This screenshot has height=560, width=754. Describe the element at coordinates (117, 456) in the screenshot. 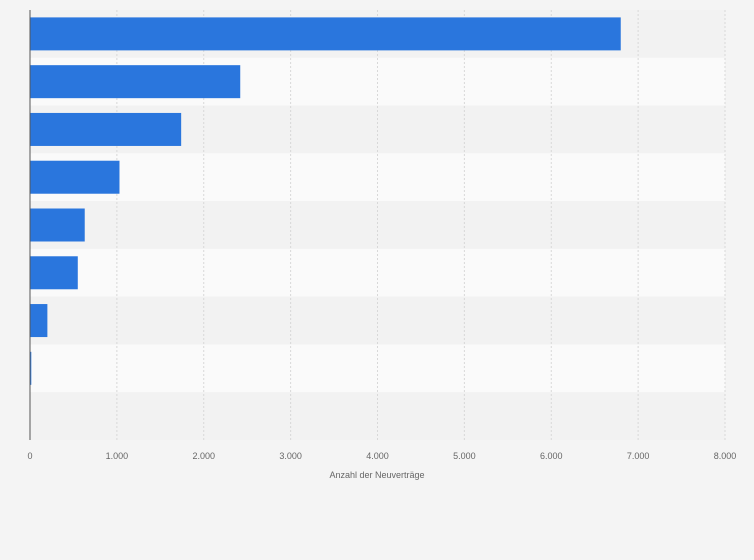

I see `x-tick-label: 1.000` at that location.